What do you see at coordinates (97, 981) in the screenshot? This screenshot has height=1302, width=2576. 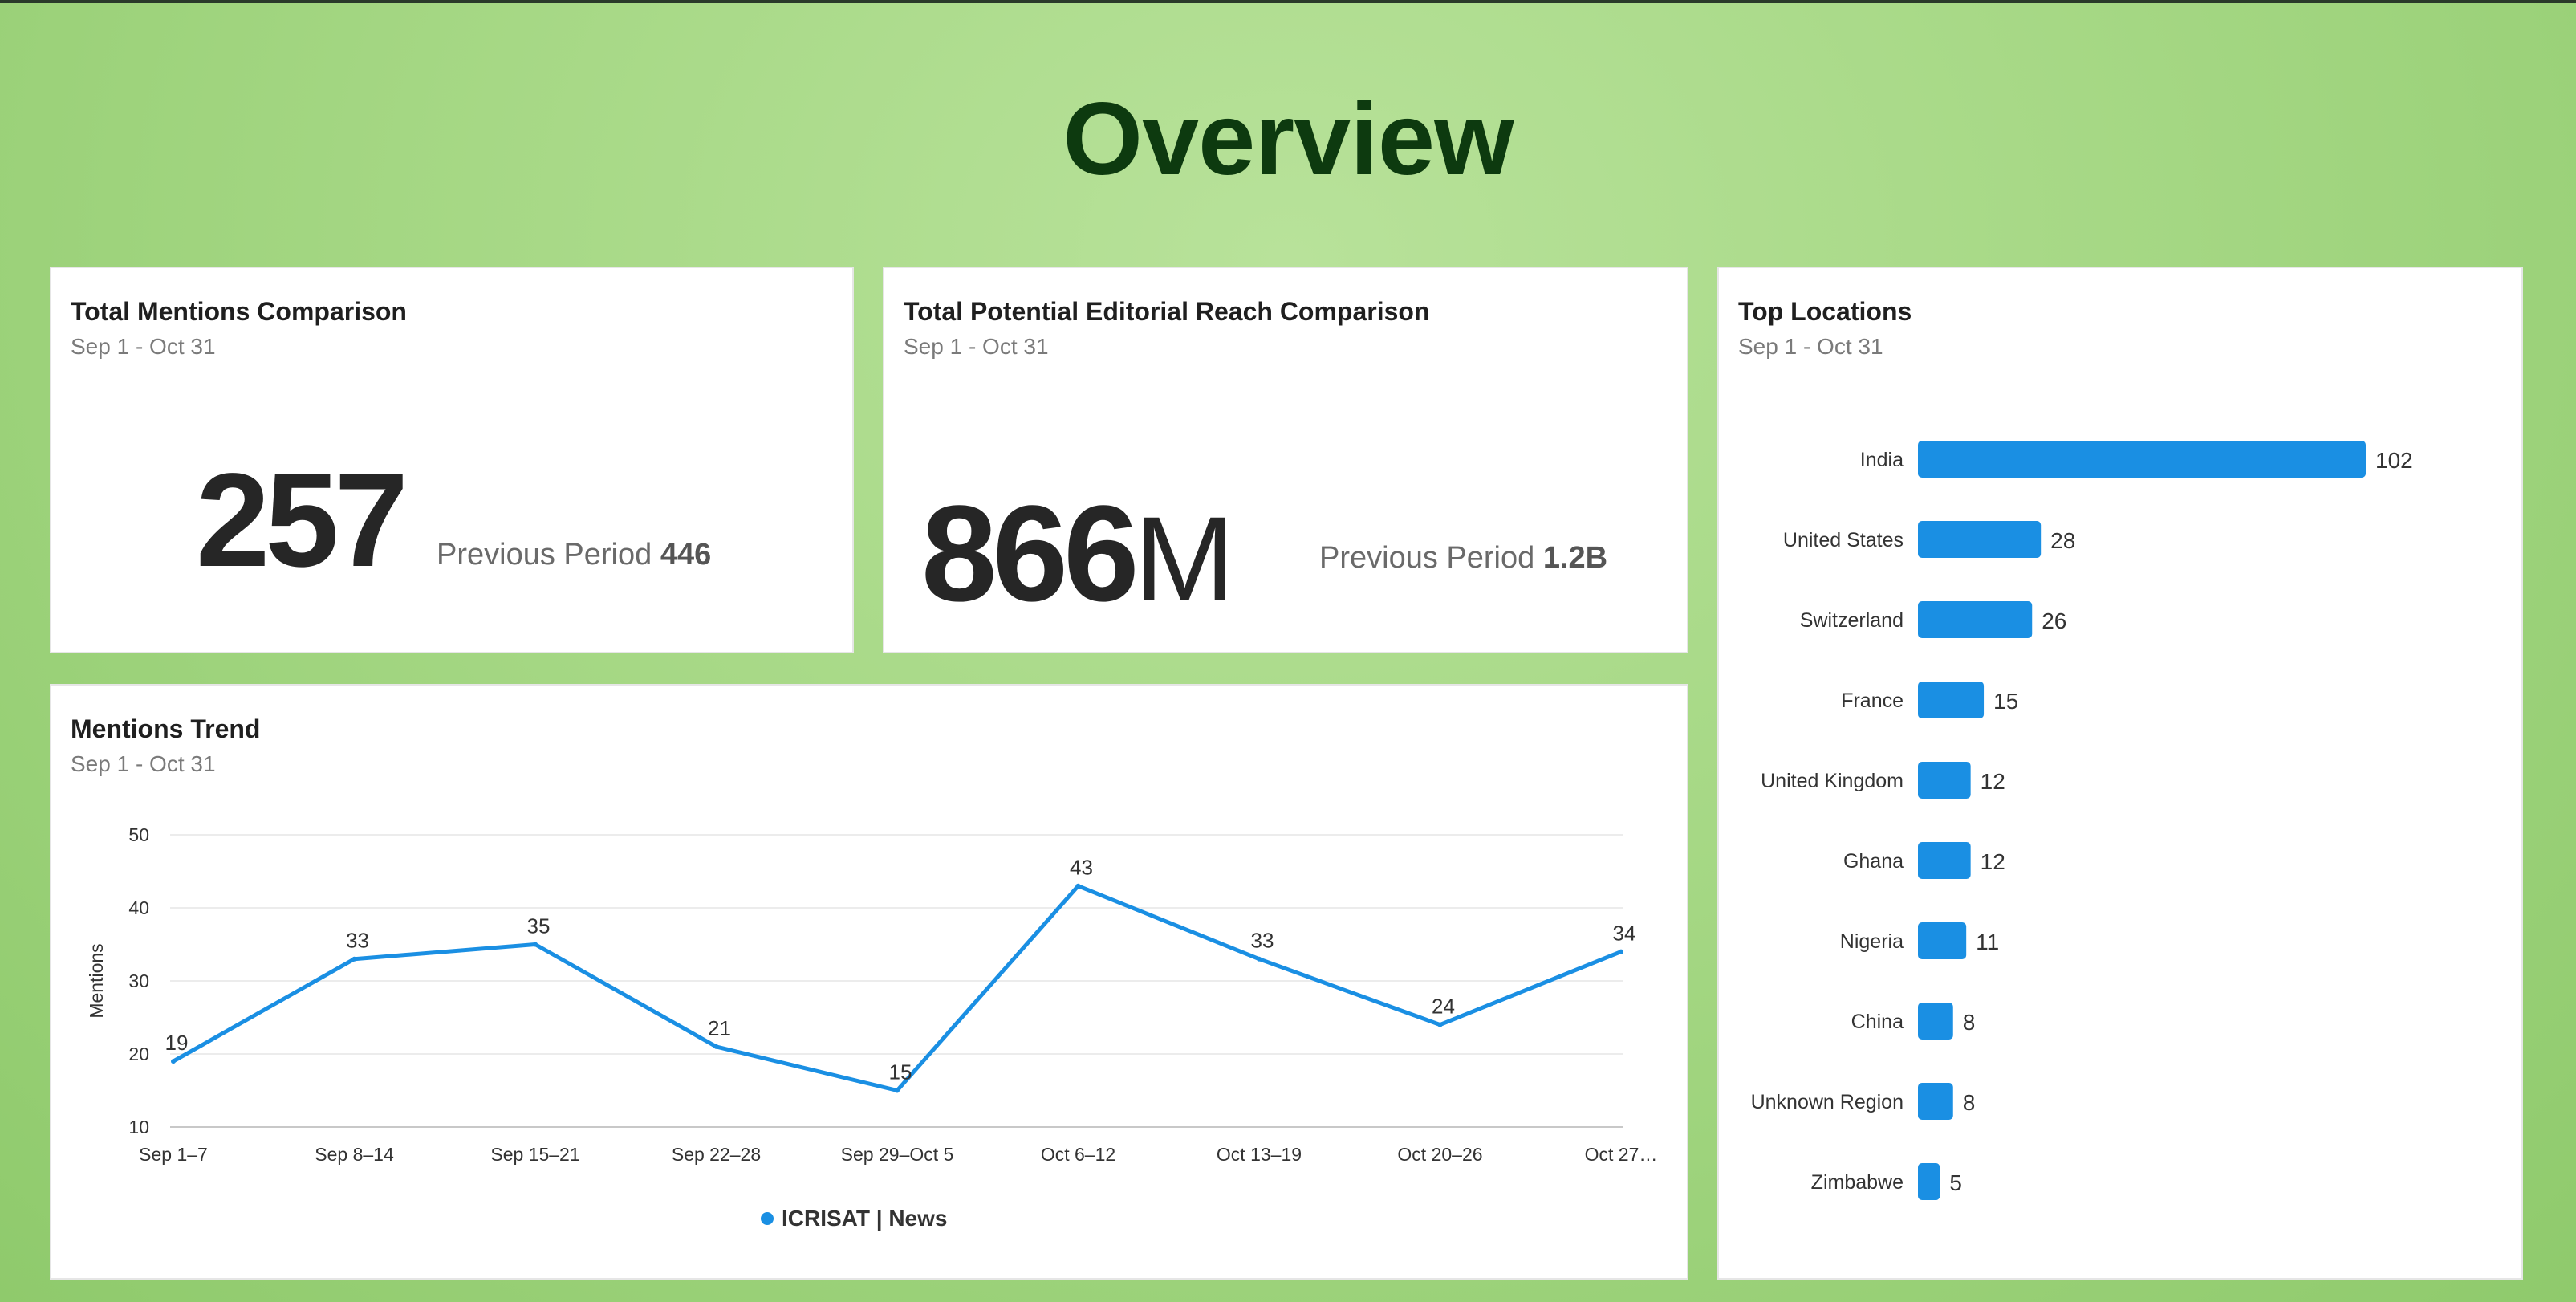 I see `y-axis-label: Mentions` at bounding box center [97, 981].